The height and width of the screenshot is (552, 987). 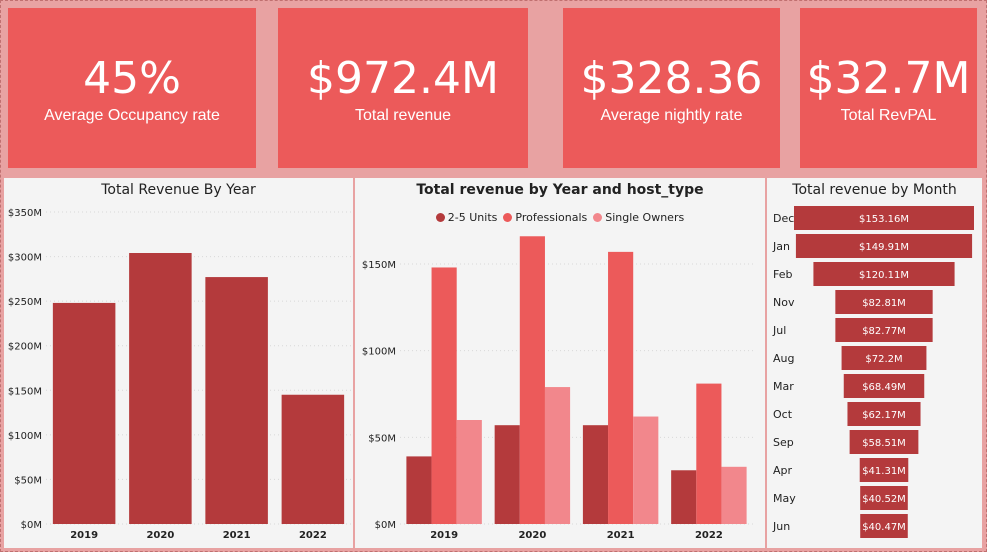 What do you see at coordinates (784, 302) in the screenshot?
I see `month-label-nov: Nov` at bounding box center [784, 302].